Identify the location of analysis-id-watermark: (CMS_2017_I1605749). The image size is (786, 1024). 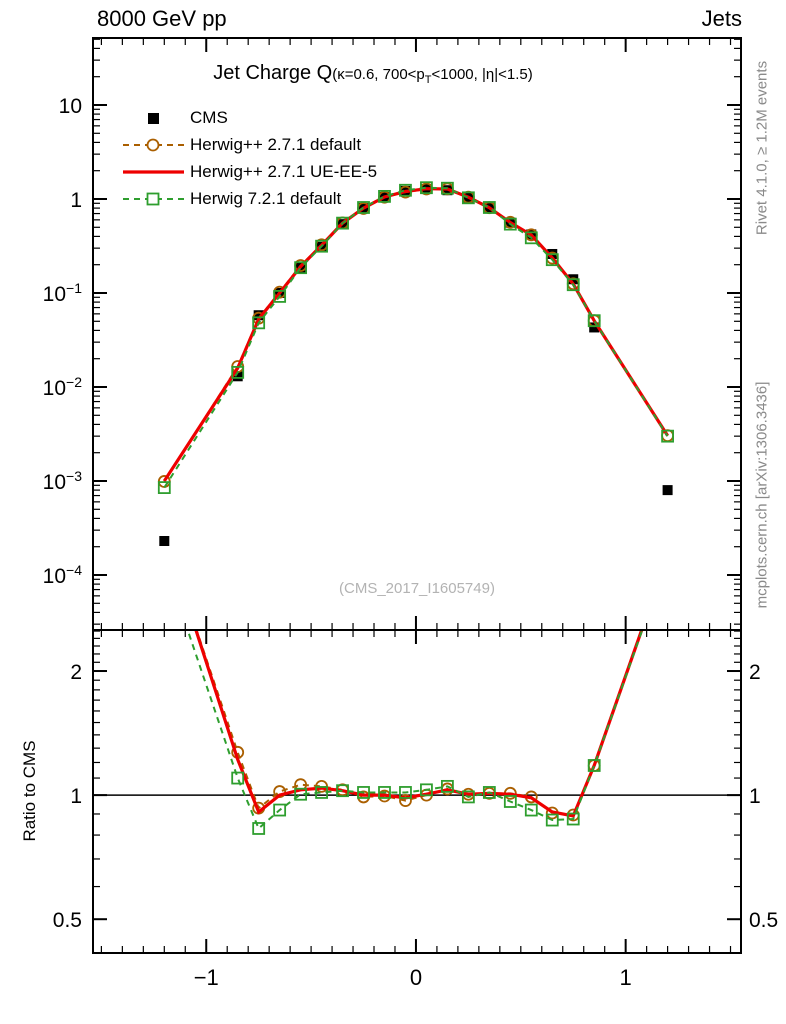
(417, 588).